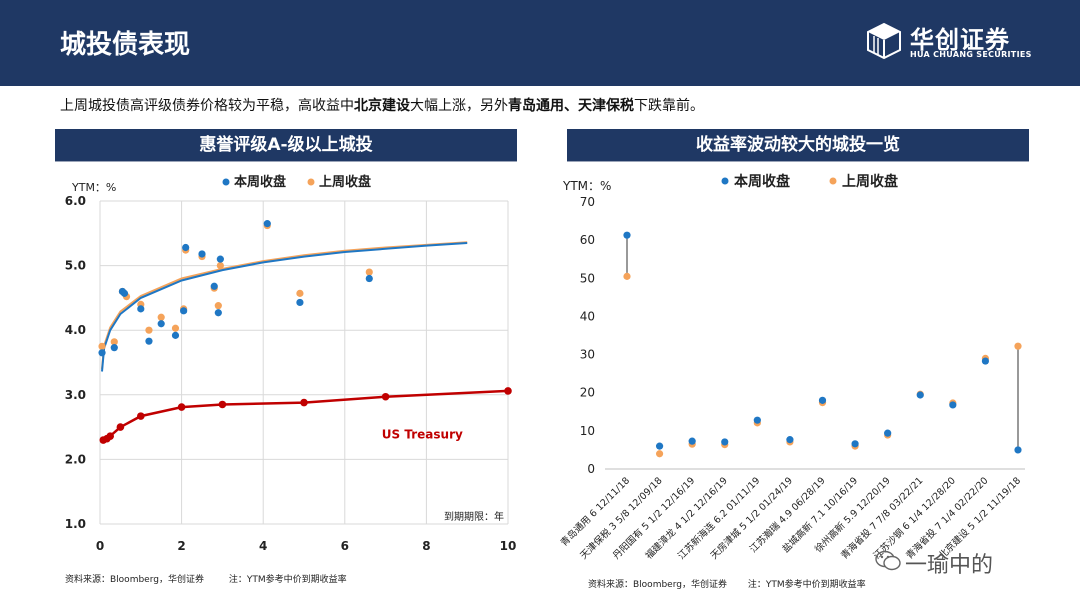  What do you see at coordinates (587, 202) in the screenshot?
I see `y-tick-label: 70` at bounding box center [587, 202].